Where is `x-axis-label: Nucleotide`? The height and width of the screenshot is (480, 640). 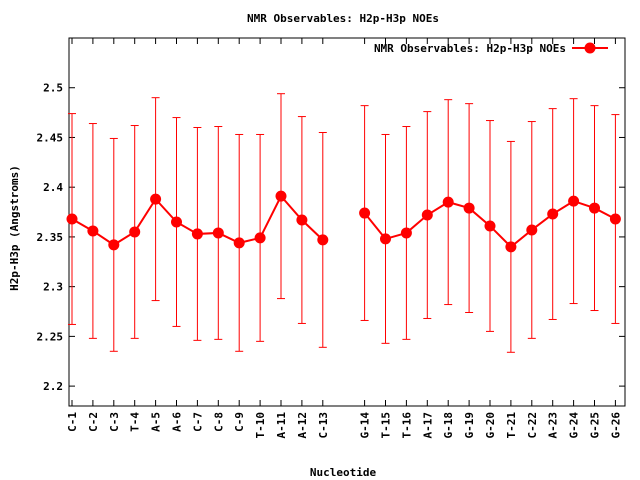 x-axis-label: Nucleotide is located at coordinates (343, 472).